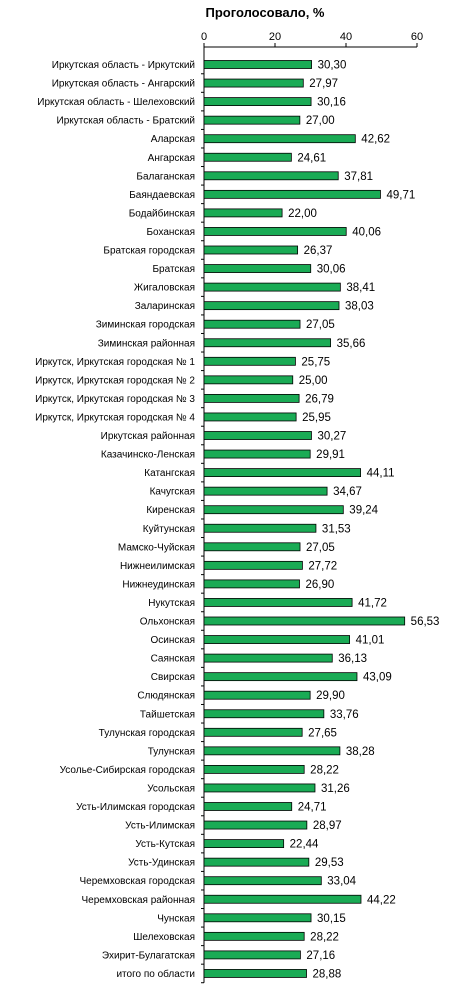 The image size is (450, 995). Describe the element at coordinates (171, 788) in the screenshot. I see `category-label: Усольская` at that location.